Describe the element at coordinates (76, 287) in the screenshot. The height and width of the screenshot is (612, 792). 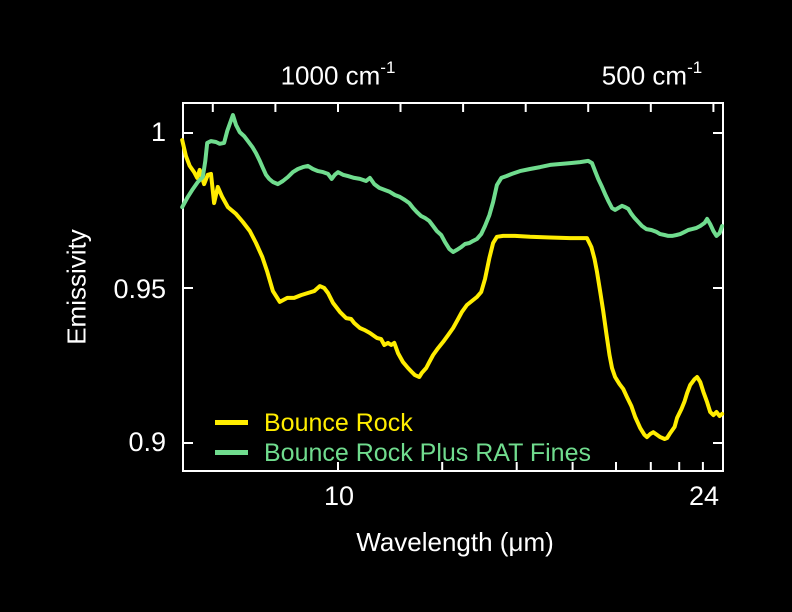
I see `y-axis-title: Emissivity` at that location.